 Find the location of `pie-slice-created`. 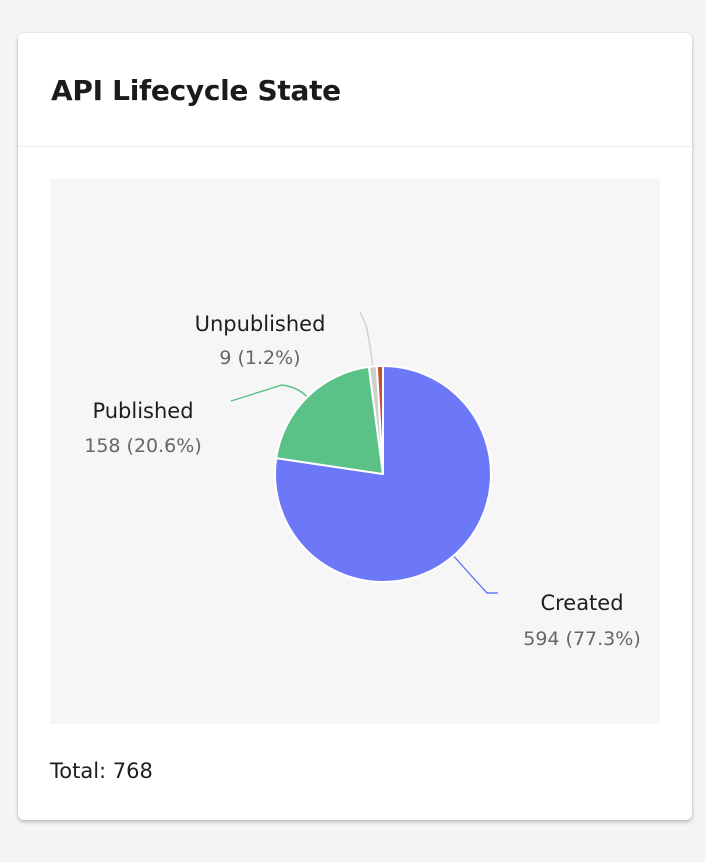

pie-slice-created is located at coordinates (383, 474).